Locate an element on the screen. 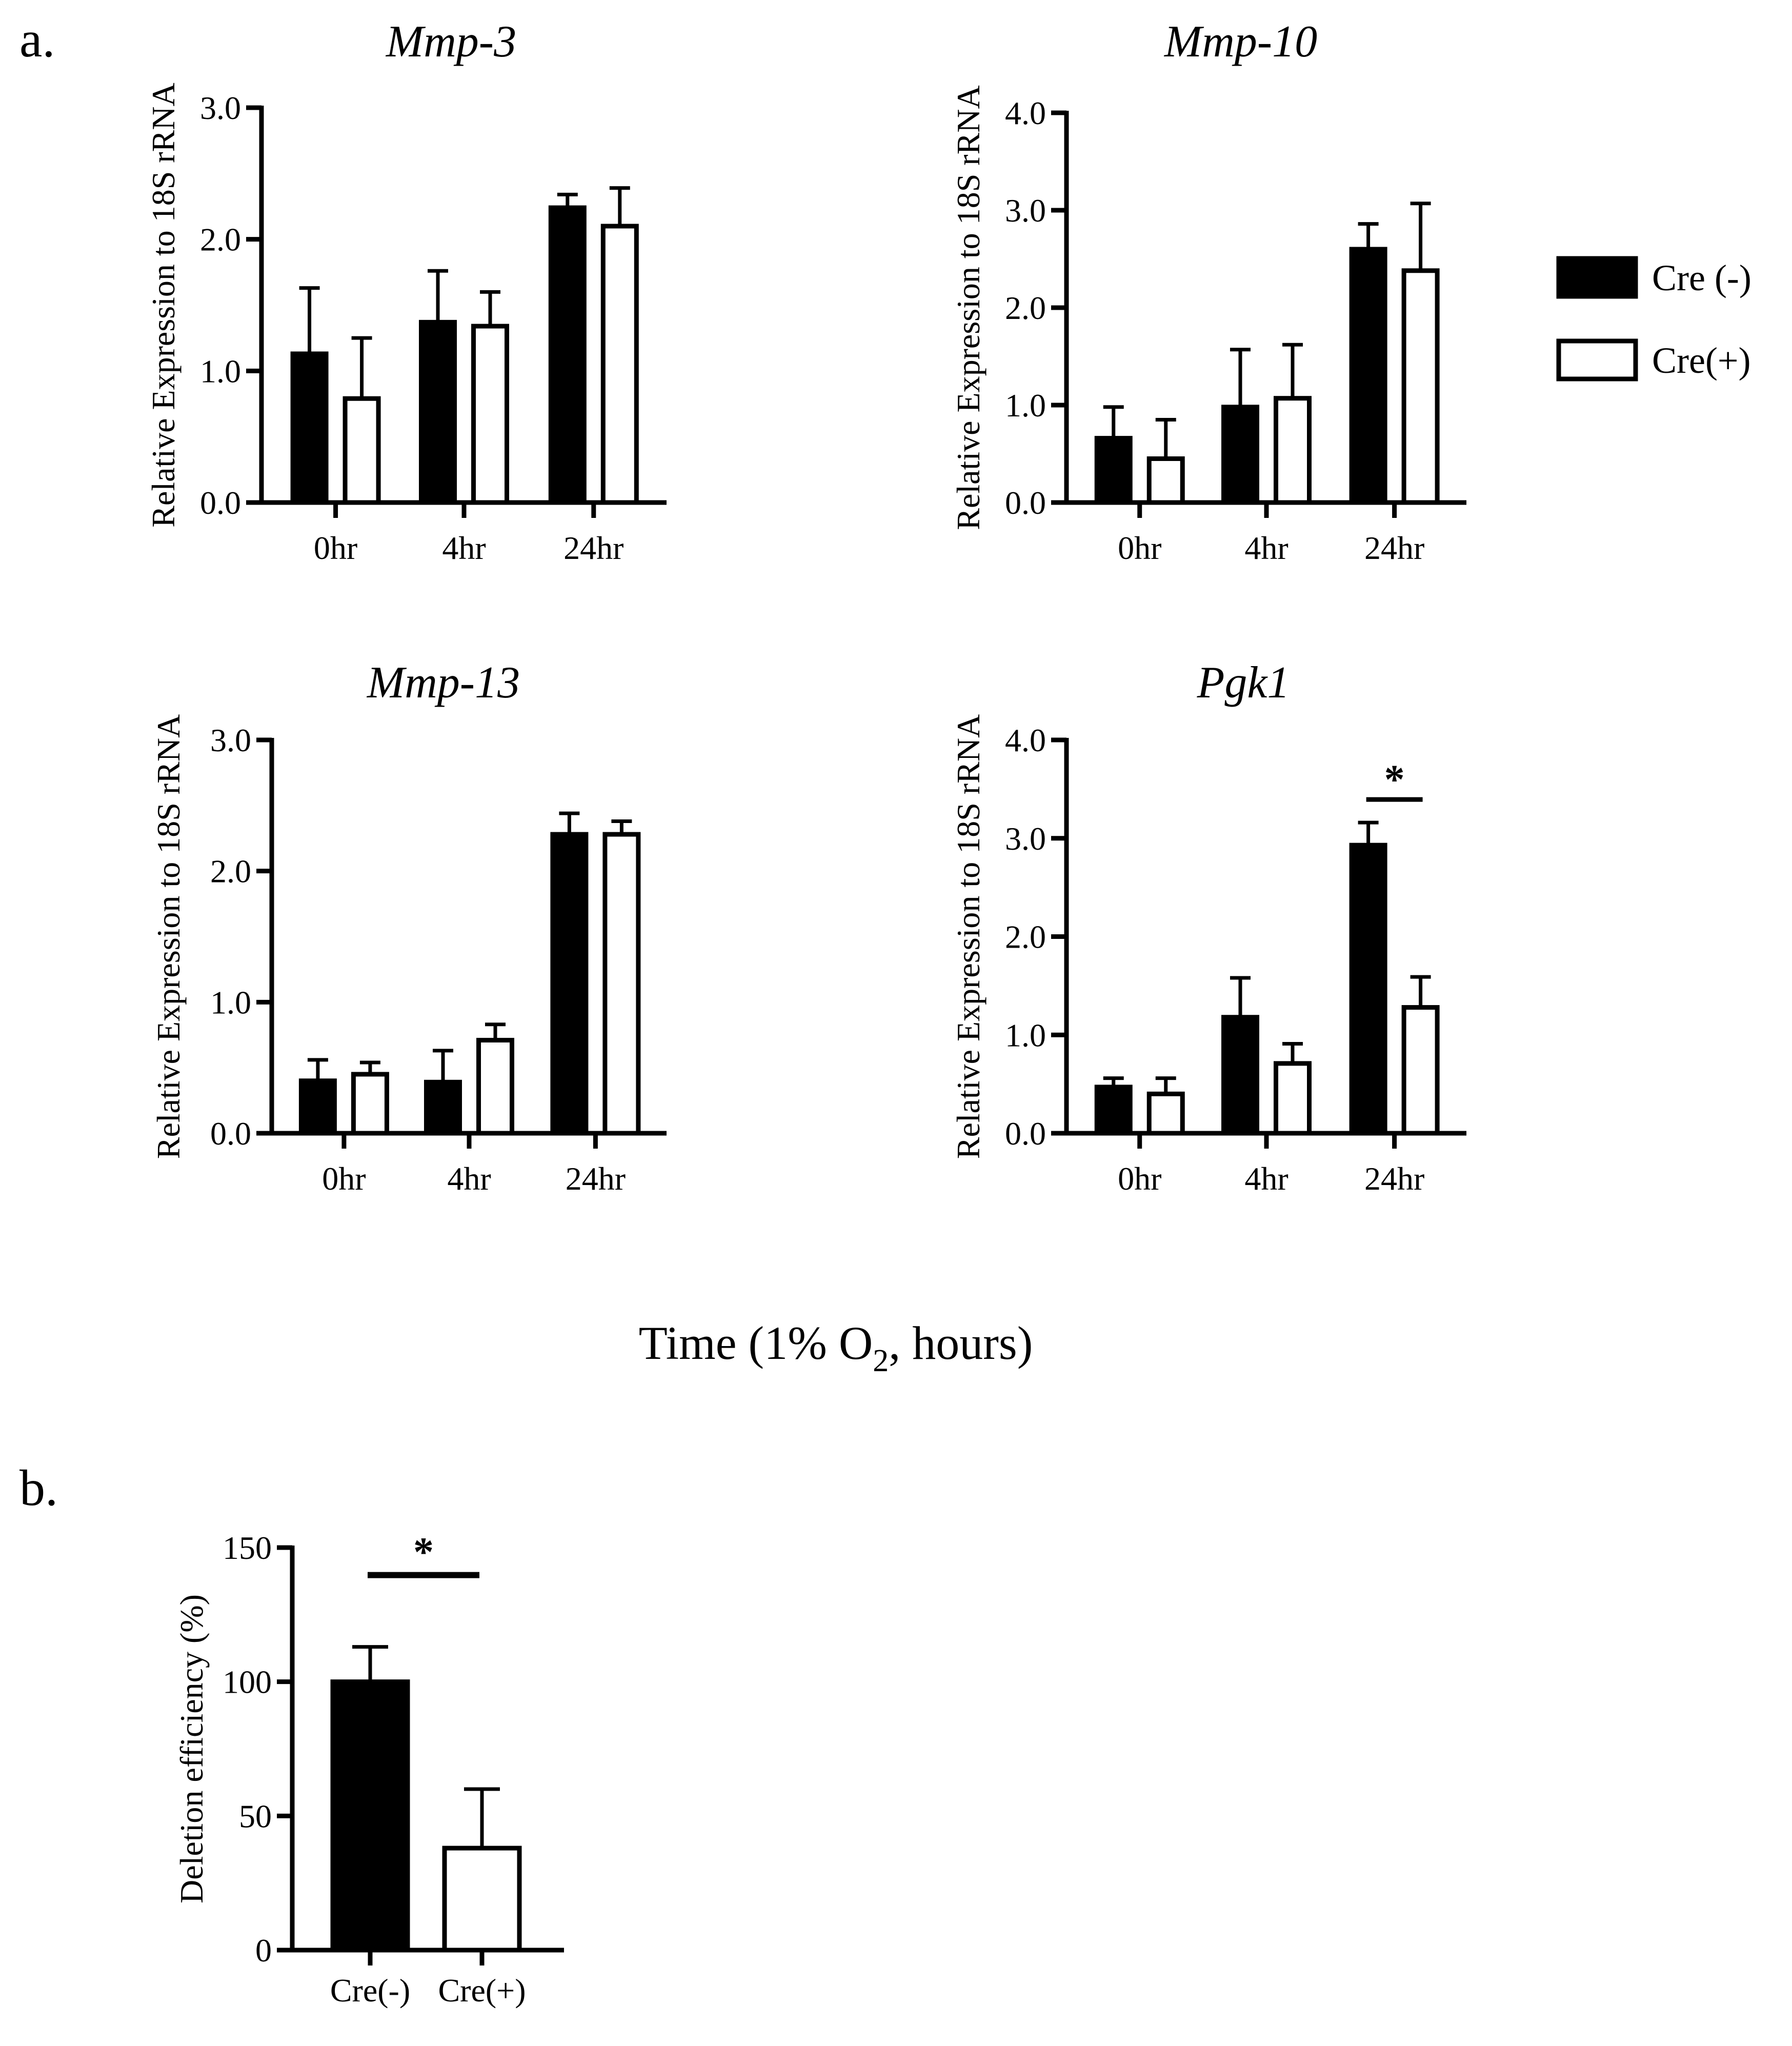  chart-title: Mmp-3 is located at coordinates (450, 42).